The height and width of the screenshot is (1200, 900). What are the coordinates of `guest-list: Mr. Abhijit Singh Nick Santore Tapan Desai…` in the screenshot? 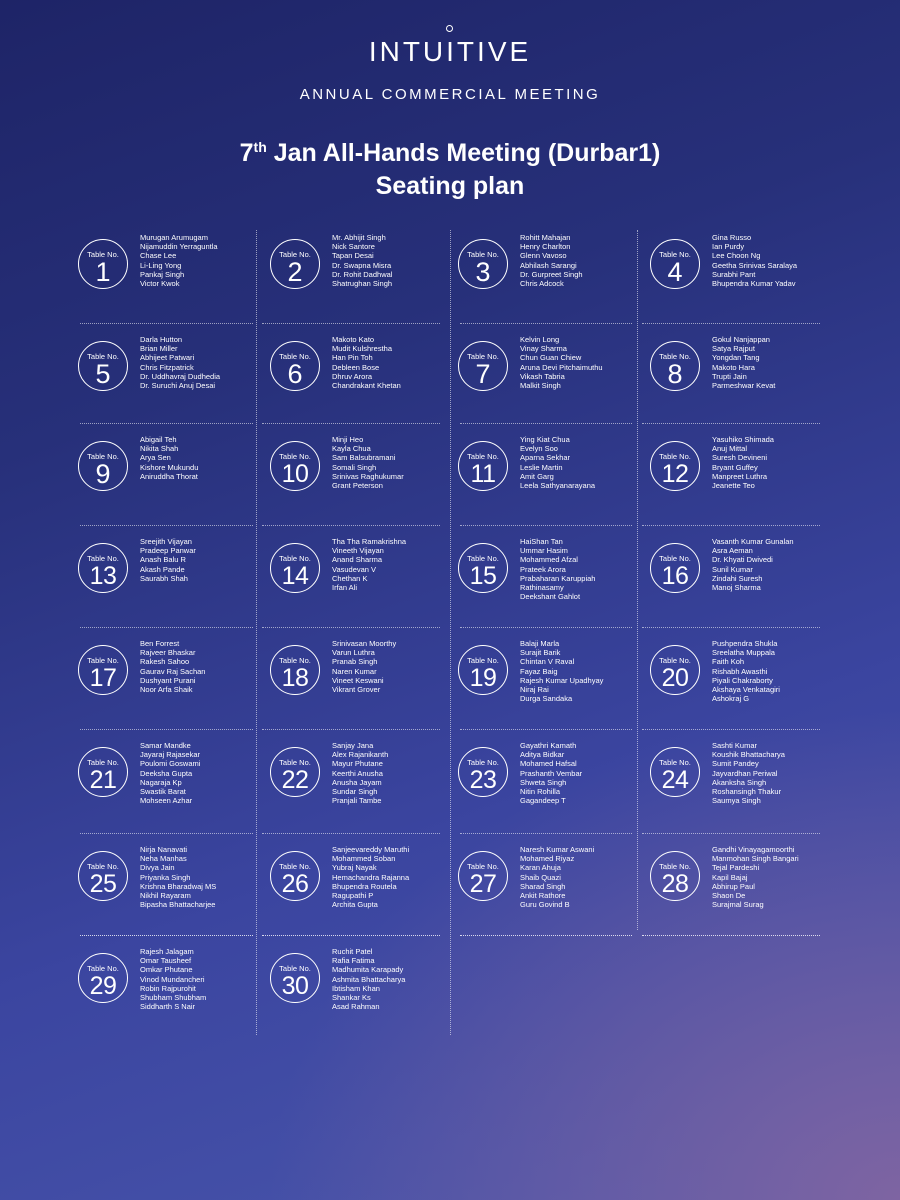 It's located at (397, 260).